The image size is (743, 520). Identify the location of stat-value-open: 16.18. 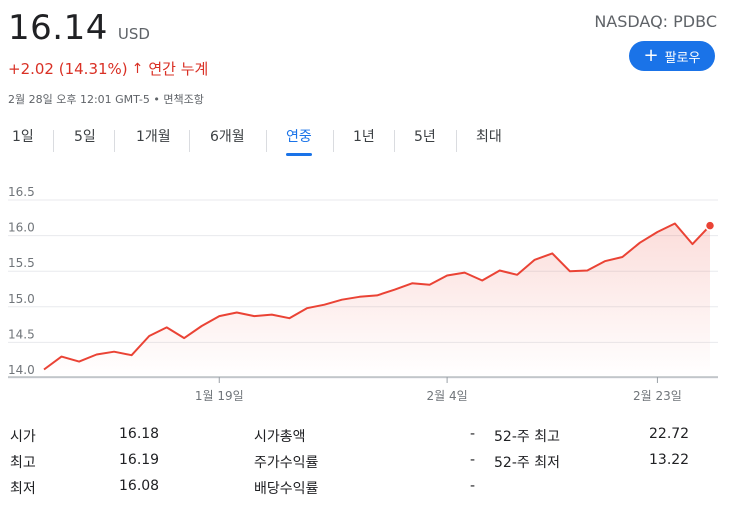
(139, 434).